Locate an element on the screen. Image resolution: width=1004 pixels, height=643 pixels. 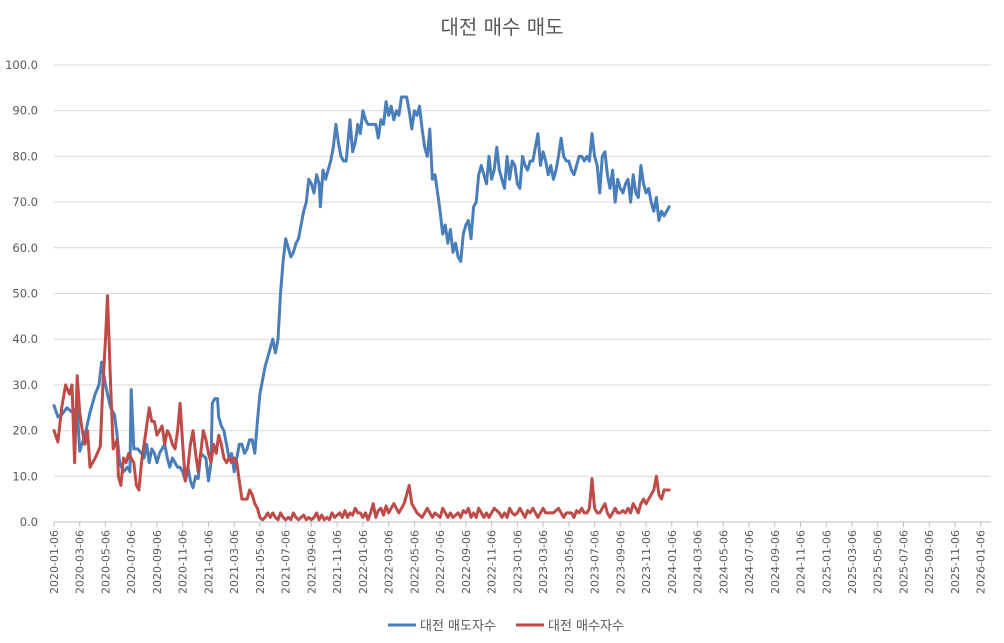
x-tick-label: 2025-11-06 is located at coordinates (955, 562).